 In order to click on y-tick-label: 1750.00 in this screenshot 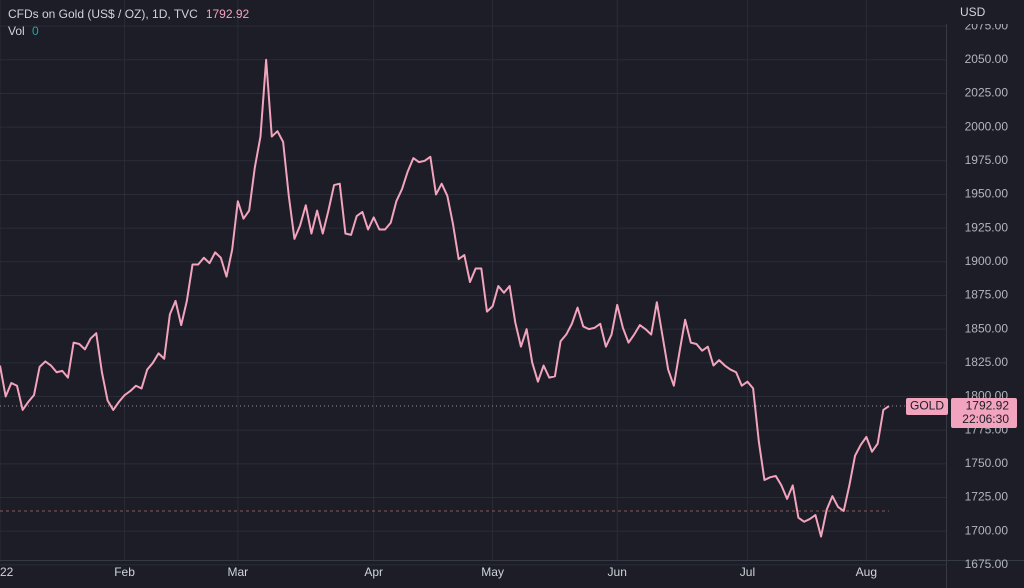, I will do `click(987, 463)`.